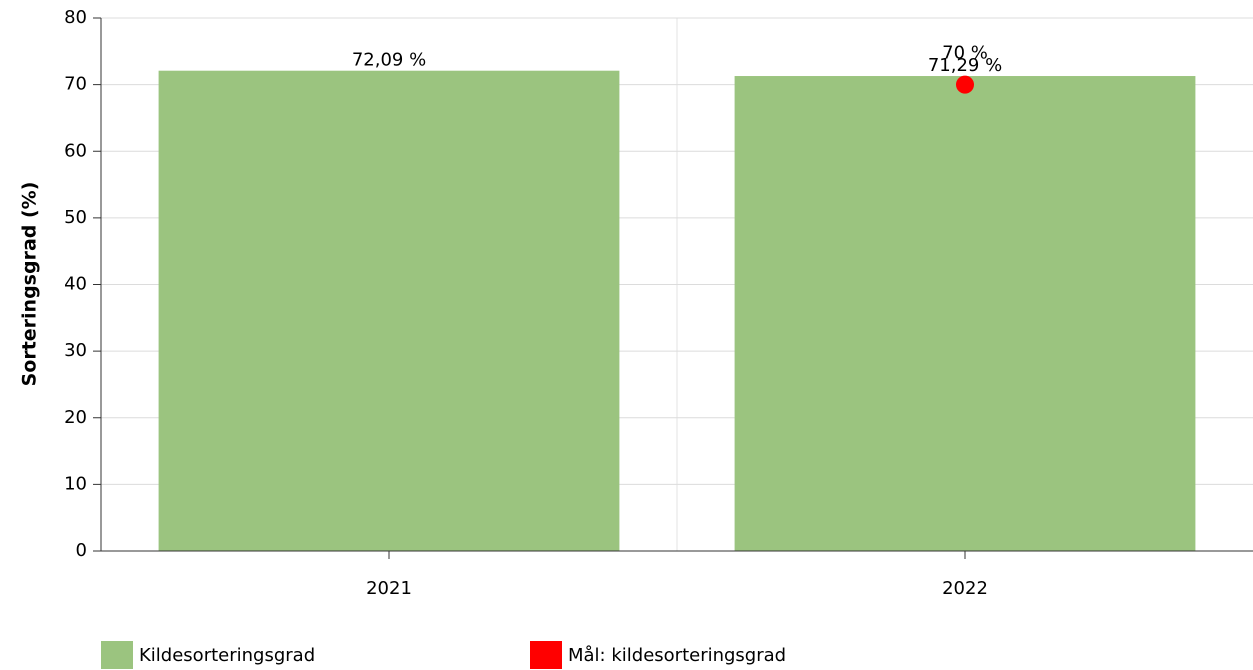 This screenshot has width=1253, height=670. What do you see at coordinates (965, 53) in the screenshot?
I see `value-label: 70 %` at bounding box center [965, 53].